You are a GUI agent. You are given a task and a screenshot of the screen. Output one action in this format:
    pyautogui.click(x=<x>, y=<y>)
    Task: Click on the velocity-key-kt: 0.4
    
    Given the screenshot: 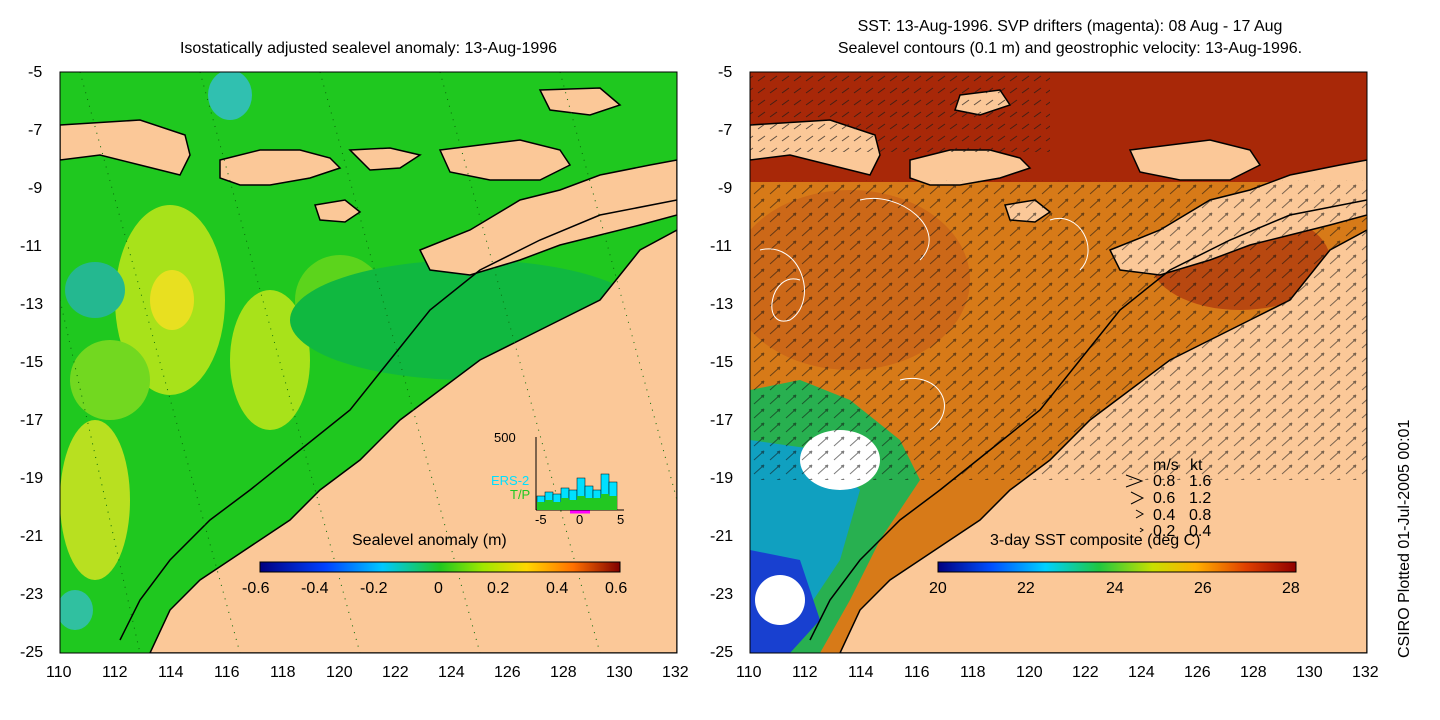 What is the action you would take?
    pyautogui.click(x=1200, y=531)
    